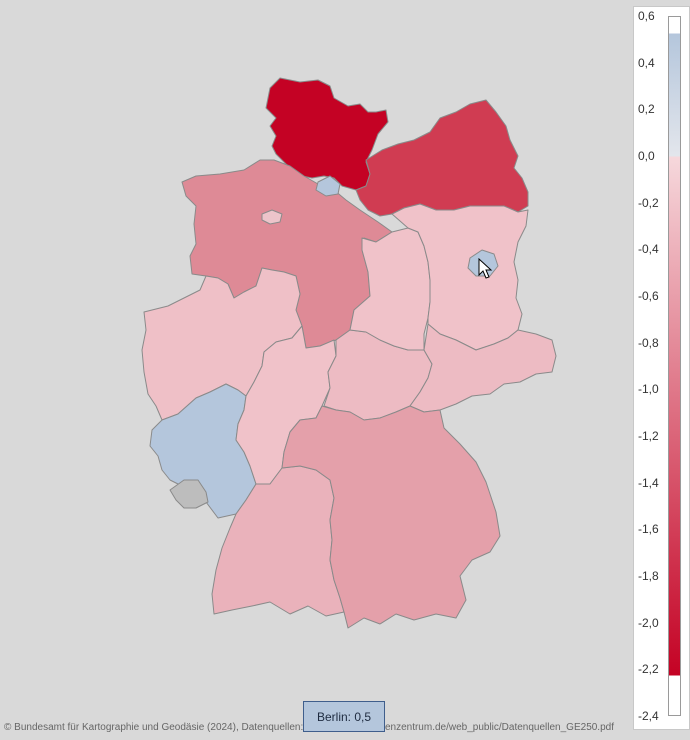 The height and width of the screenshot is (740, 690). What do you see at coordinates (460, 277) in the screenshot?
I see `state-brandenburg` at bounding box center [460, 277].